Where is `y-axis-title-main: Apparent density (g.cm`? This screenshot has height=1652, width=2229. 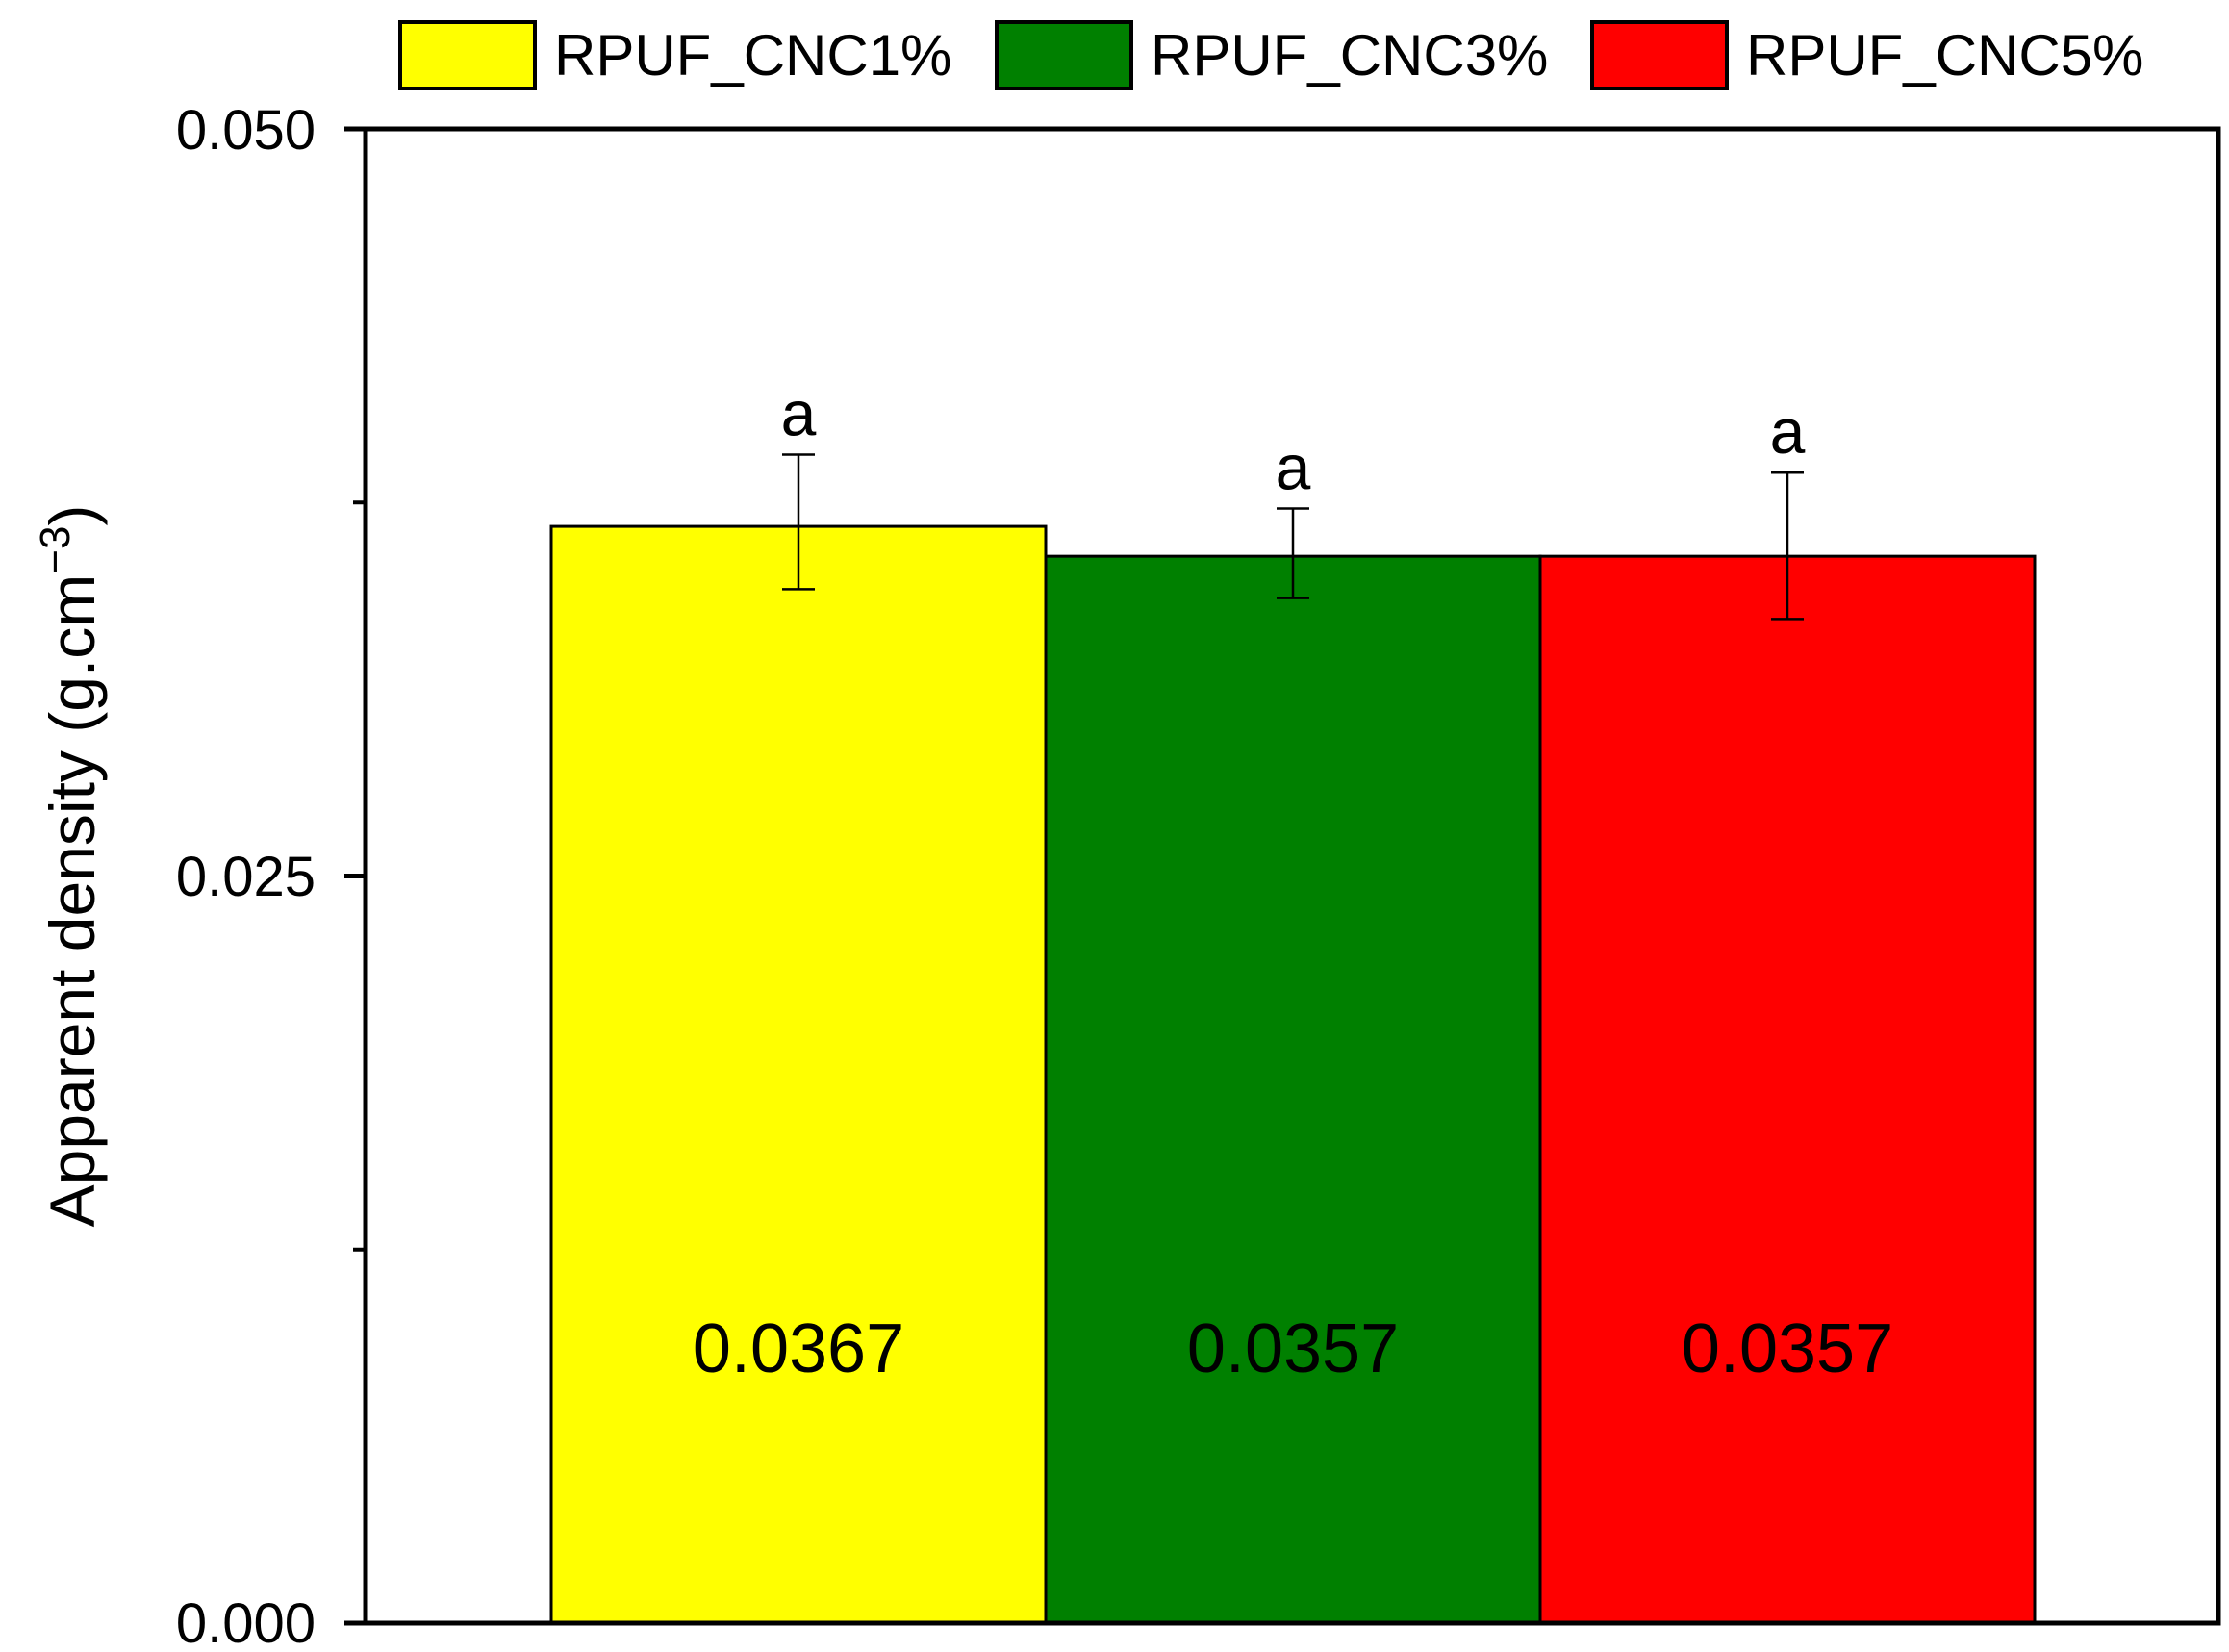 y-axis-title-main: Apparent density (g.cm is located at coordinates (72, 901).